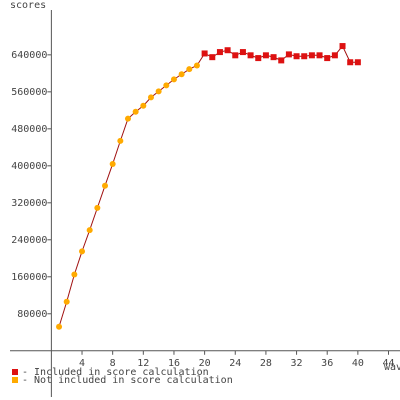 This screenshot has height=400, width=400. Describe the element at coordinates (29, 129) in the screenshot. I see `y-tick-label: 480000` at that location.